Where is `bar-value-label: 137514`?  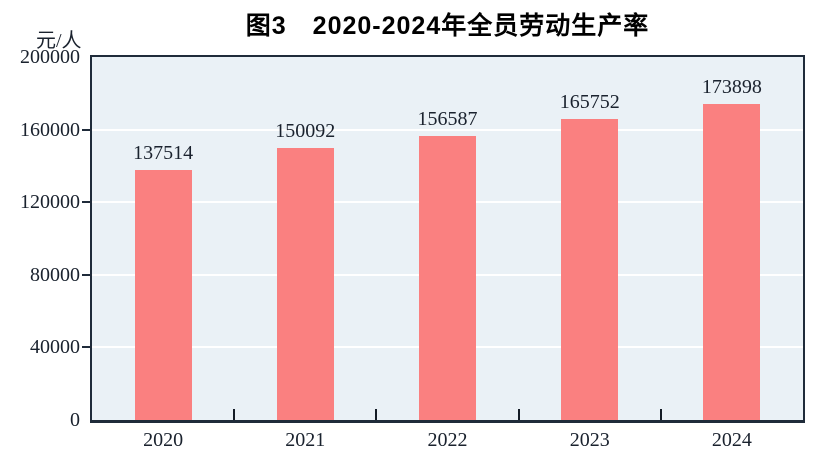
bar-value-label: 137514 is located at coordinates (163, 153).